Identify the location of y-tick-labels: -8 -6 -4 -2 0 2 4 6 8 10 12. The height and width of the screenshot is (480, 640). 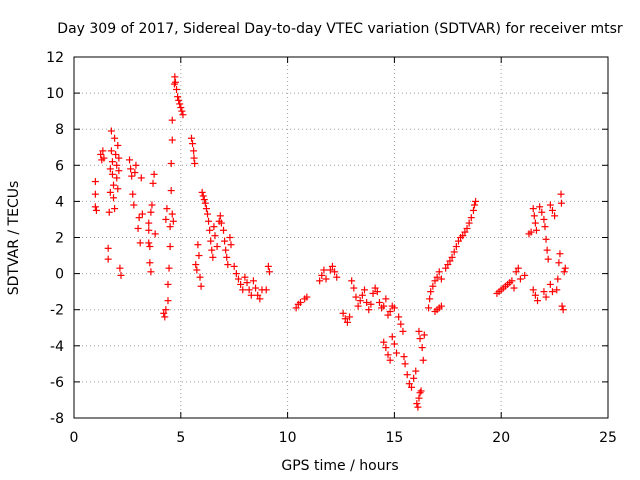
(55, 238).